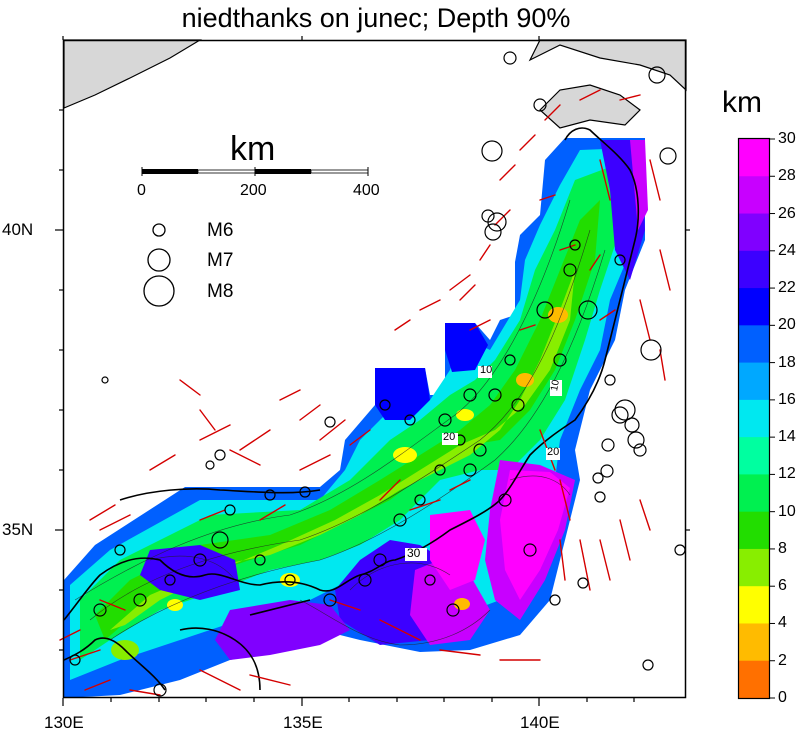  I want to click on magnitude-legend-symbols, so click(159, 265).